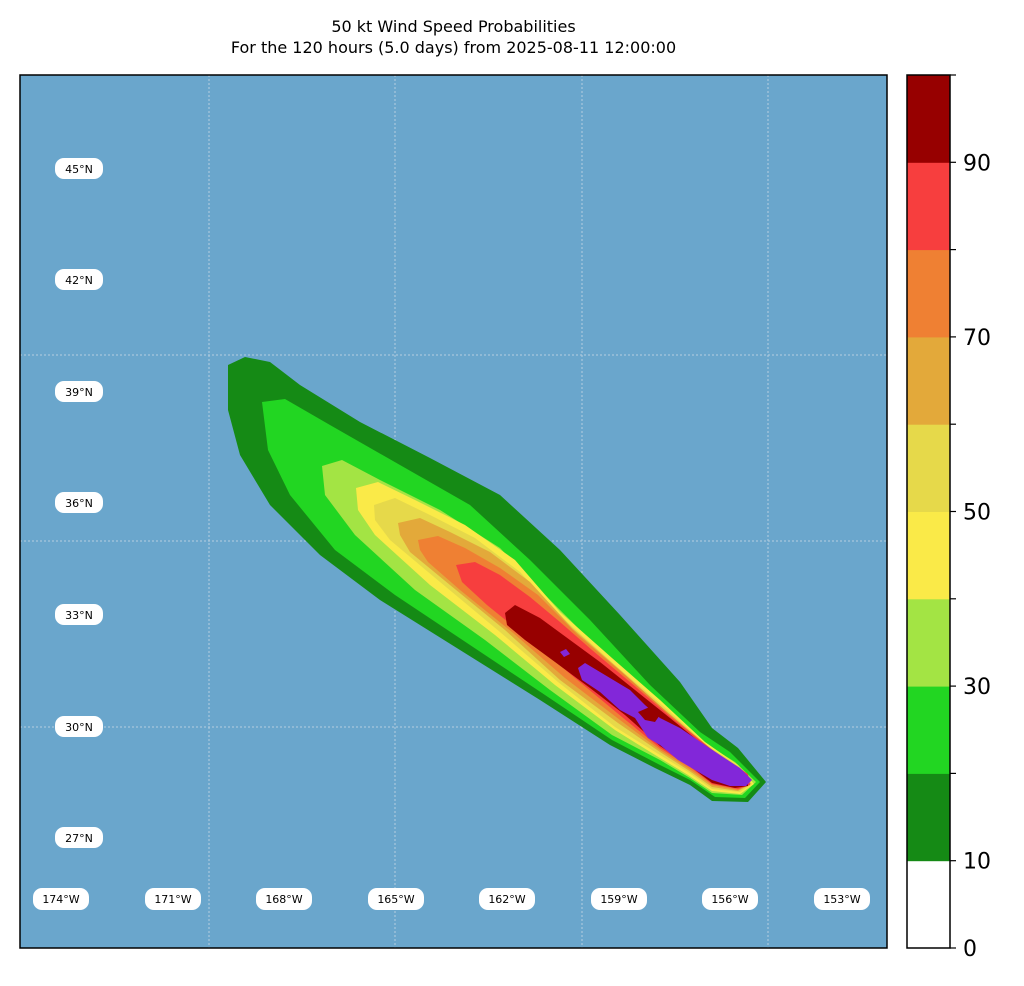  What do you see at coordinates (60, 899) in the screenshot?
I see `lon-label-174: 174°W` at bounding box center [60, 899].